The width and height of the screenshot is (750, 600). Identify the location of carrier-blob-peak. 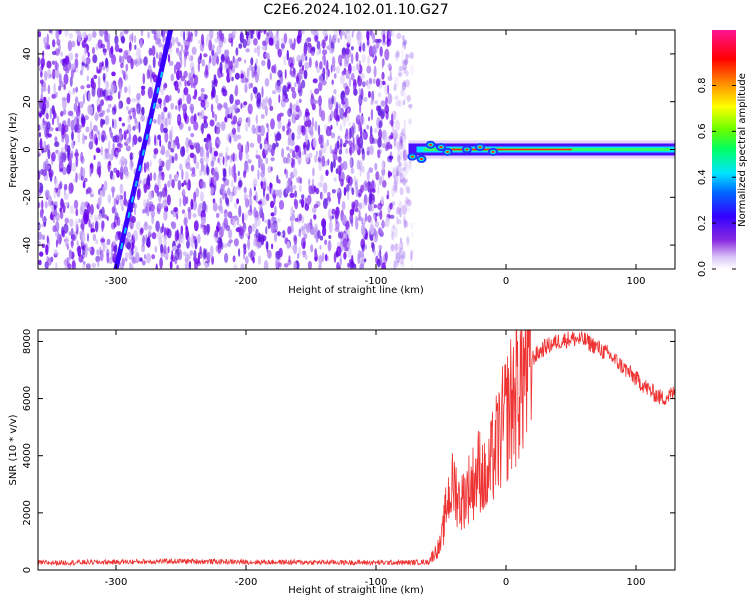
(412, 156).